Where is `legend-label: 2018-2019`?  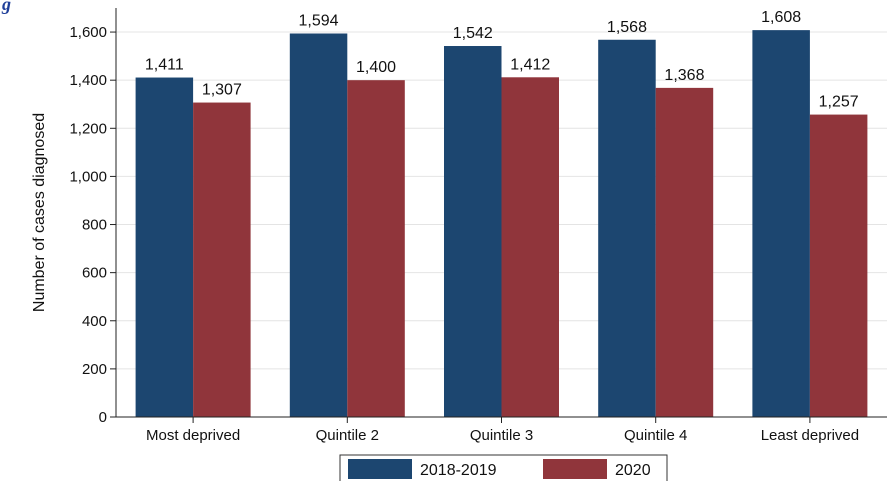 legend-label: 2018-2019 is located at coordinates (458, 470).